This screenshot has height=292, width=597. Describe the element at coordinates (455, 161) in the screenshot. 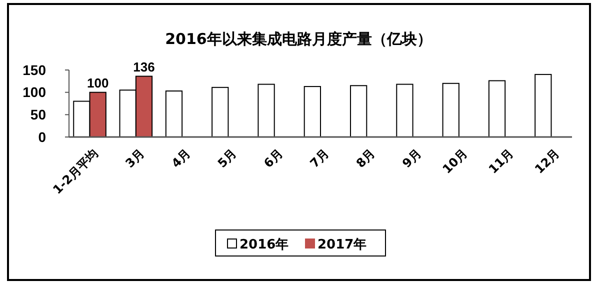

I see `x-tick-label: 10月` at that location.